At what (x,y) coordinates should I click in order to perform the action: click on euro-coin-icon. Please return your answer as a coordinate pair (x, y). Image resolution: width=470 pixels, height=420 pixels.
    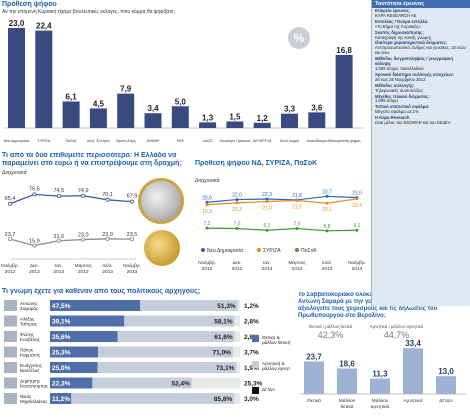
    Looking at the image, I should click on (162, 248).